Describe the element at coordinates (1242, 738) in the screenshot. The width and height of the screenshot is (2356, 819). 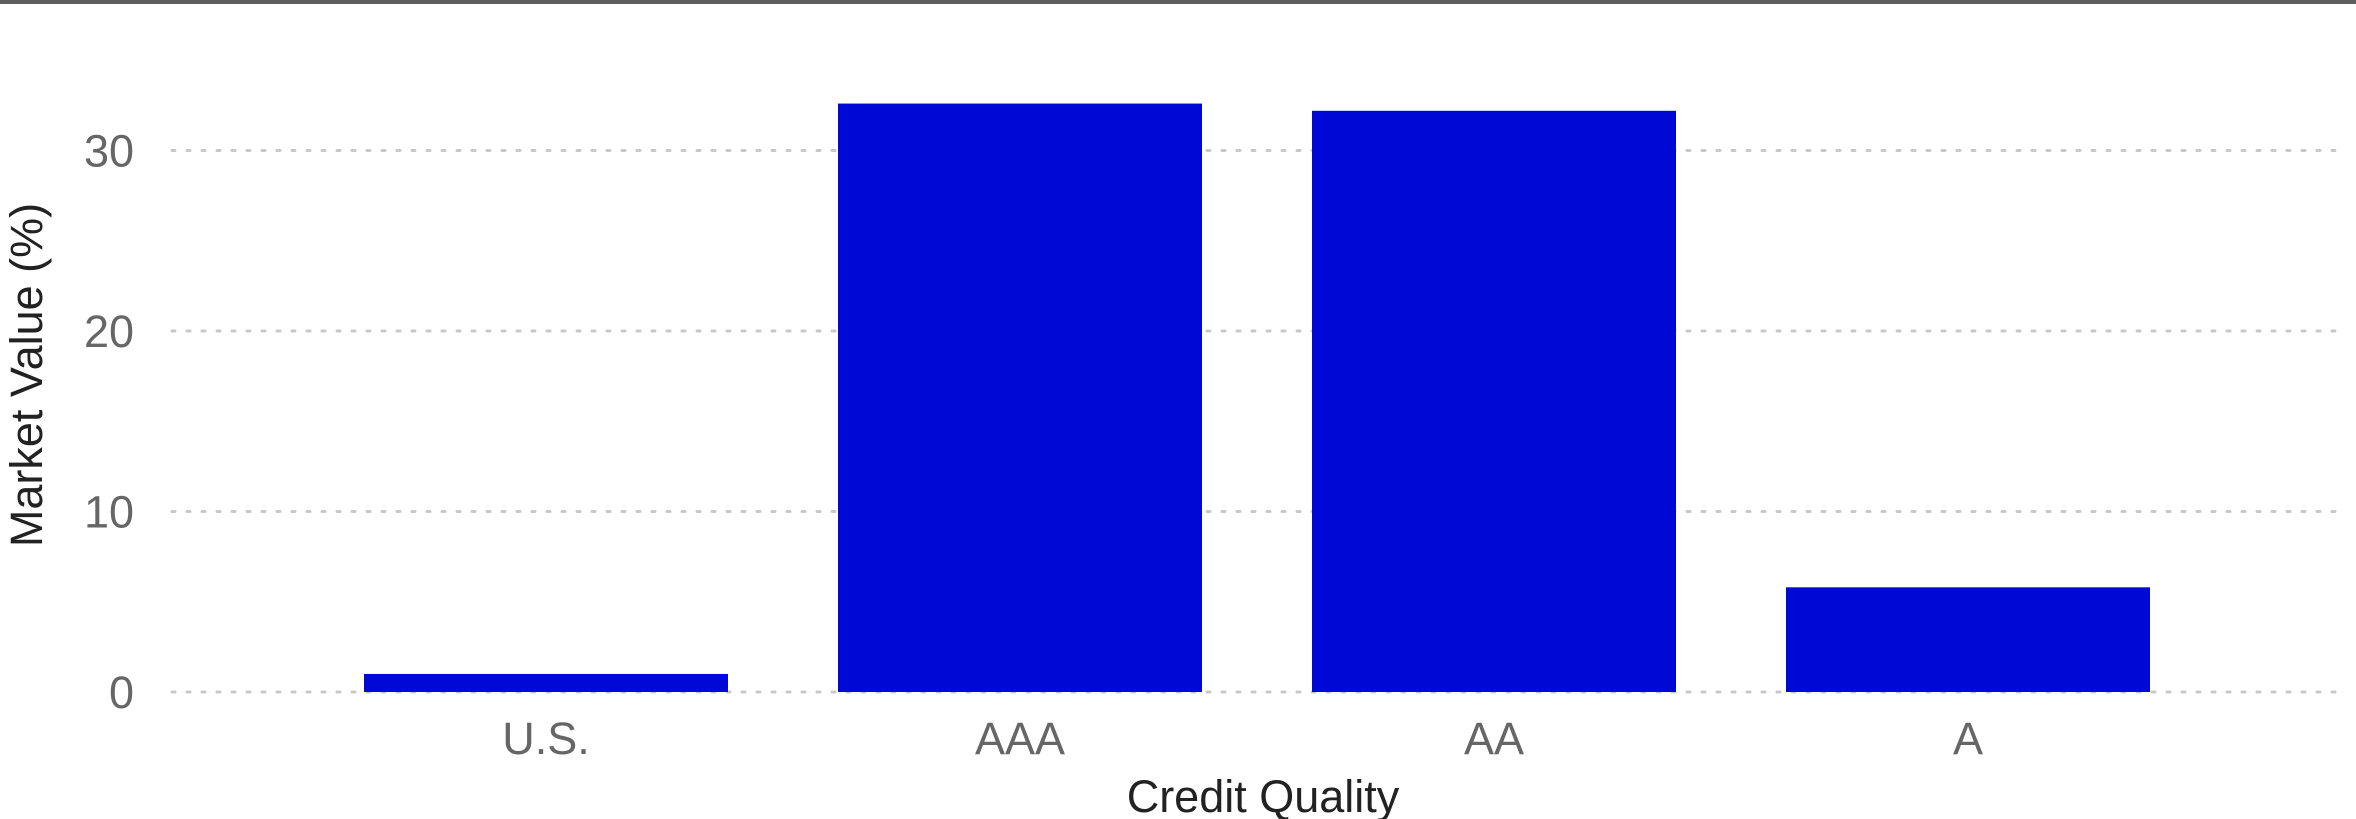
I see `x-axis-ticks: U.S. AAA AA A` at that location.